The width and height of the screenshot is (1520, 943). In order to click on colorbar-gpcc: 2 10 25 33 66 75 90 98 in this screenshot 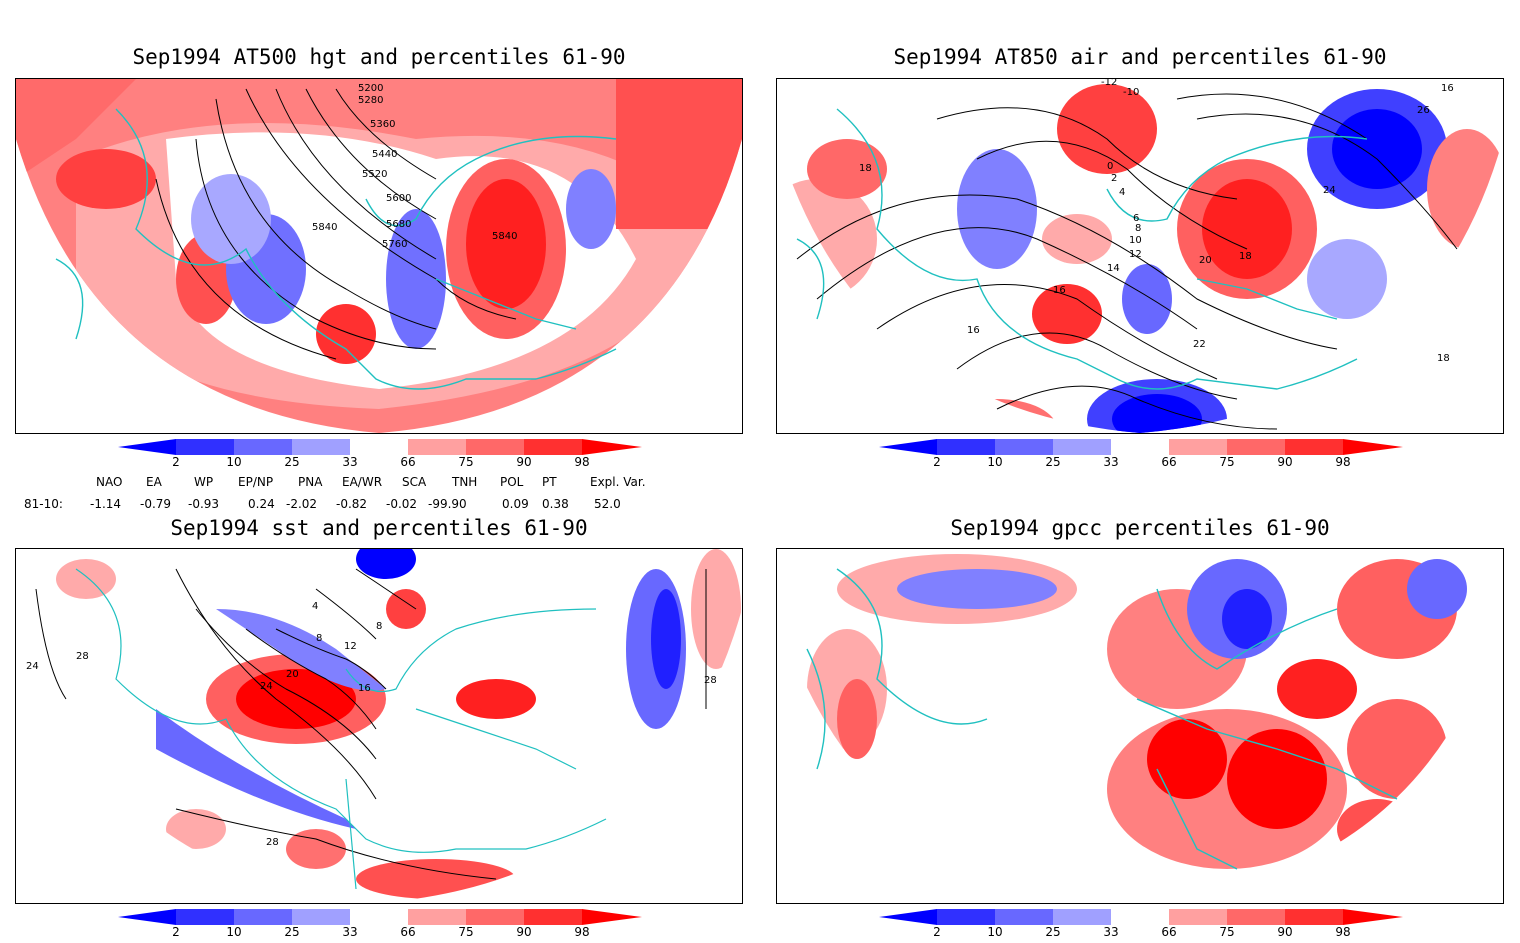, I will do `click(1144, 926)`.